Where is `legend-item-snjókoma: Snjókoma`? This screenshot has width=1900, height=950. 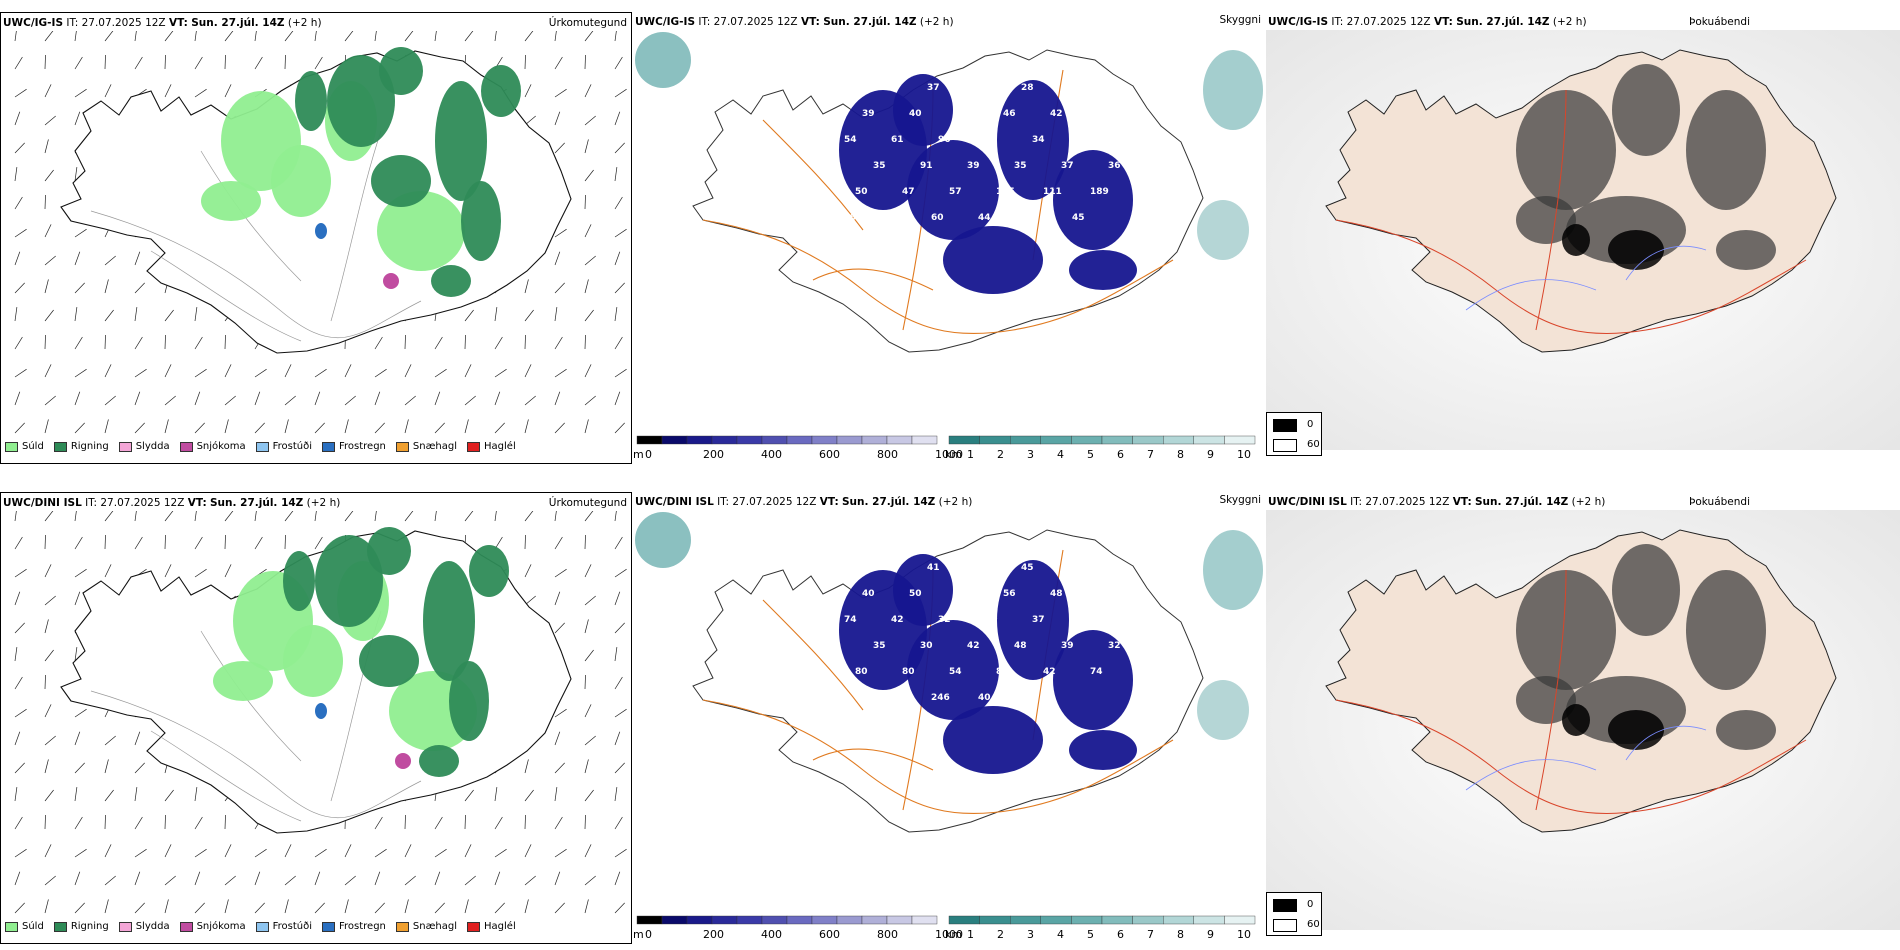 legend-item-snjókoma: Snjókoma is located at coordinates (212, 926).